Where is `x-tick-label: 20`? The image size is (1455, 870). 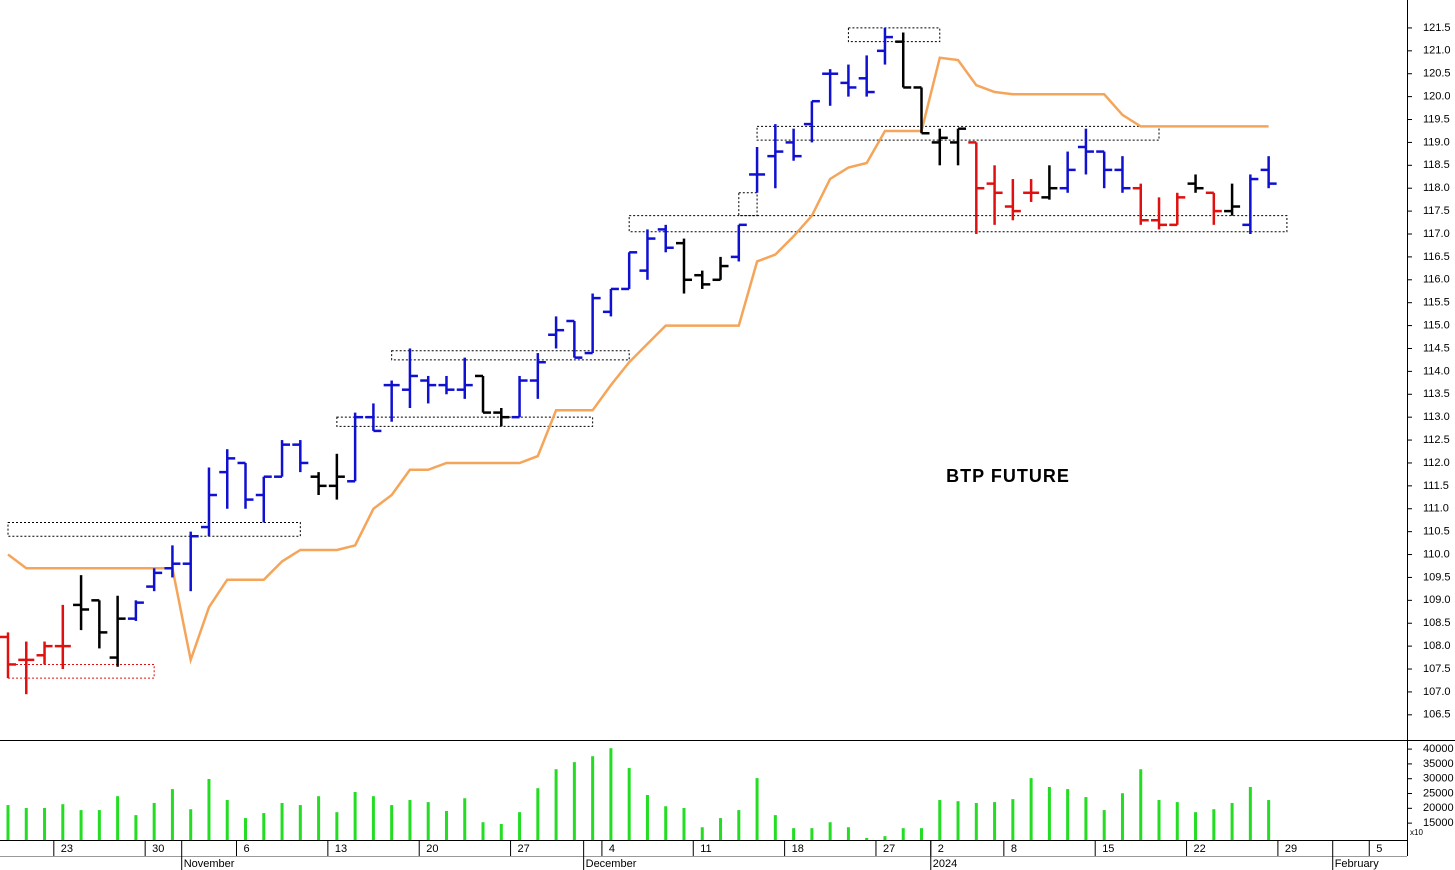 x-tick-label: 20 is located at coordinates (432, 849).